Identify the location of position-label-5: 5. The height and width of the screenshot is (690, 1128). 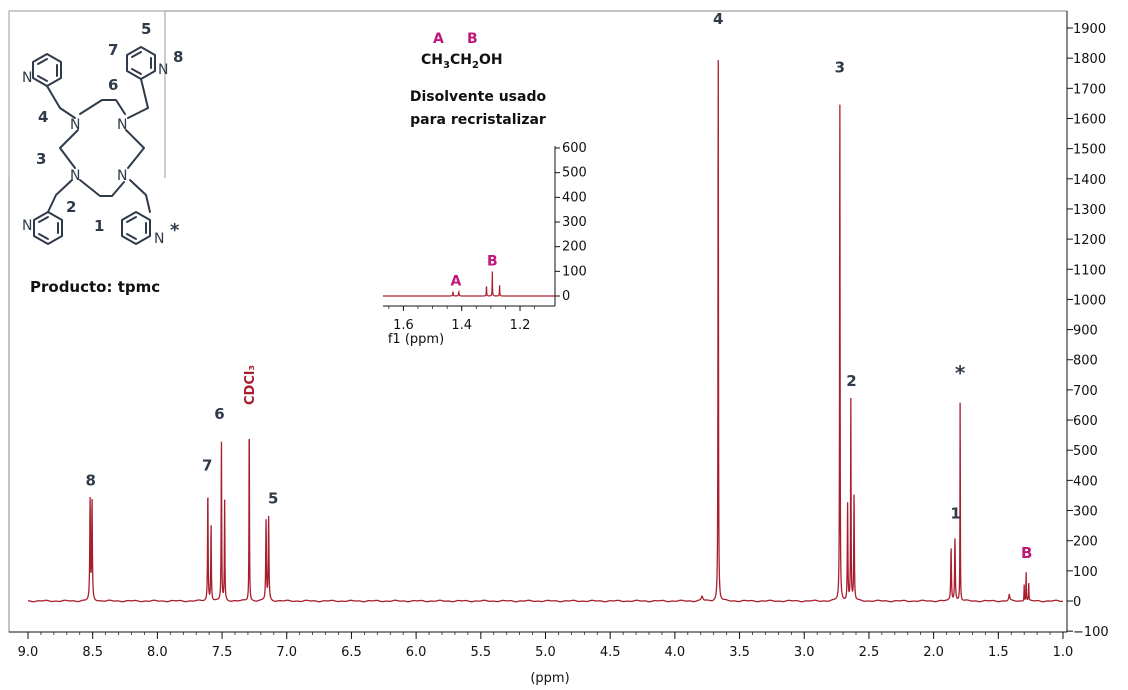
(146, 29).